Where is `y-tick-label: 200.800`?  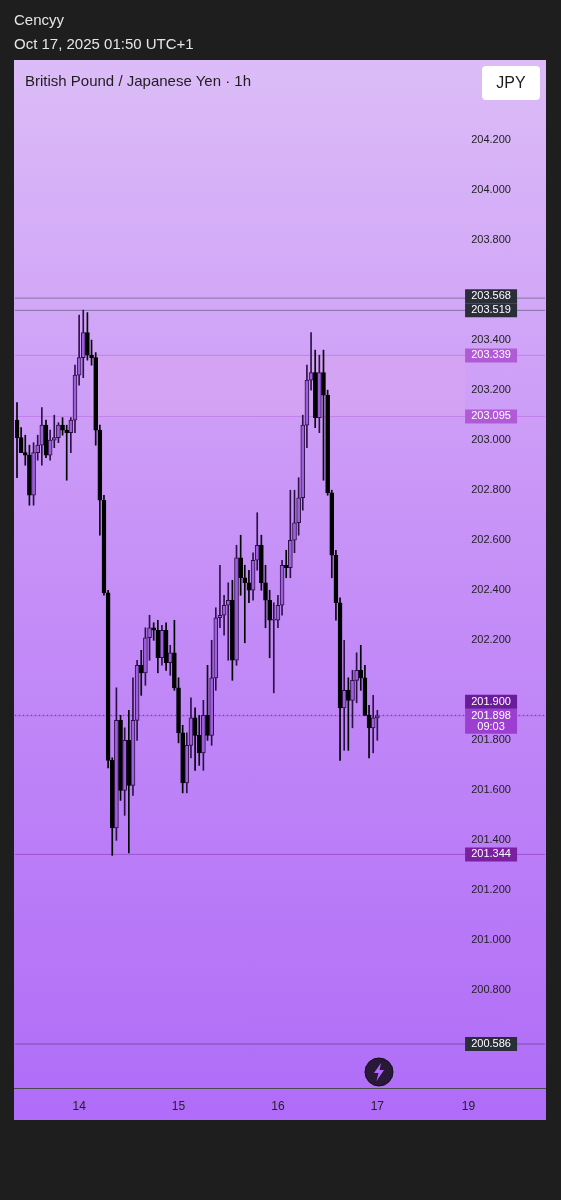 y-tick-label: 200.800 is located at coordinates (491, 989).